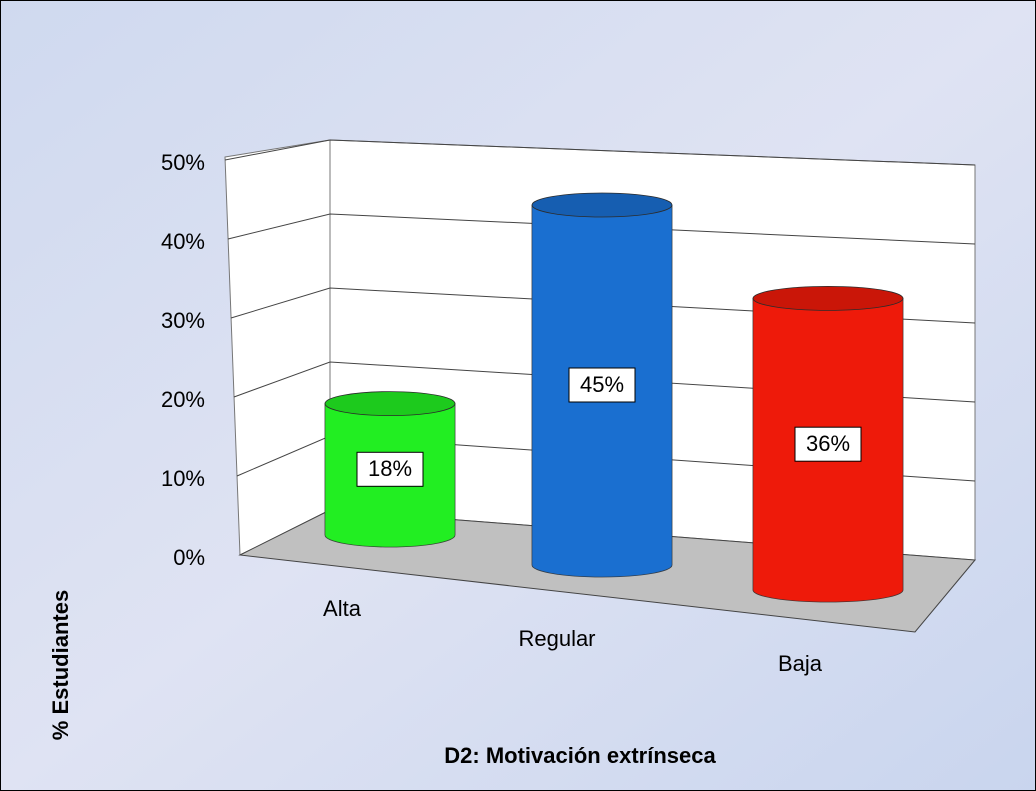  I want to click on x-tick-label: Alta, so click(342, 608).